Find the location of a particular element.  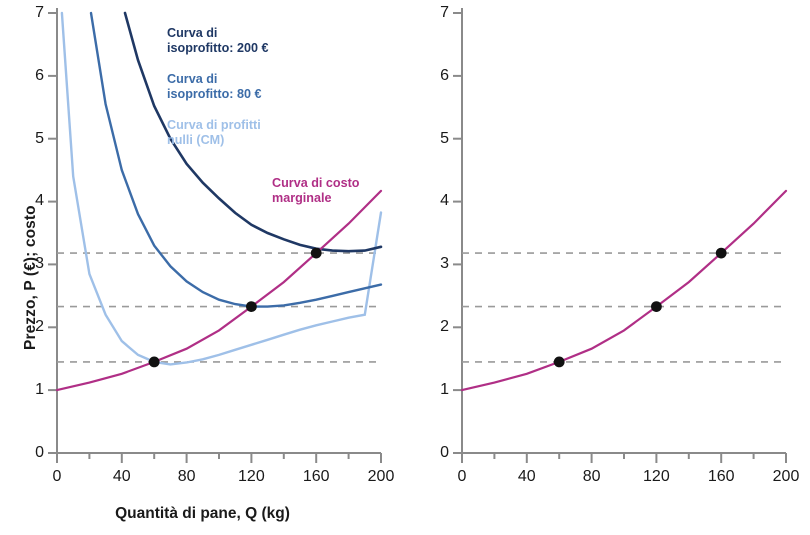

left-tangency-points is located at coordinates (235, 307).